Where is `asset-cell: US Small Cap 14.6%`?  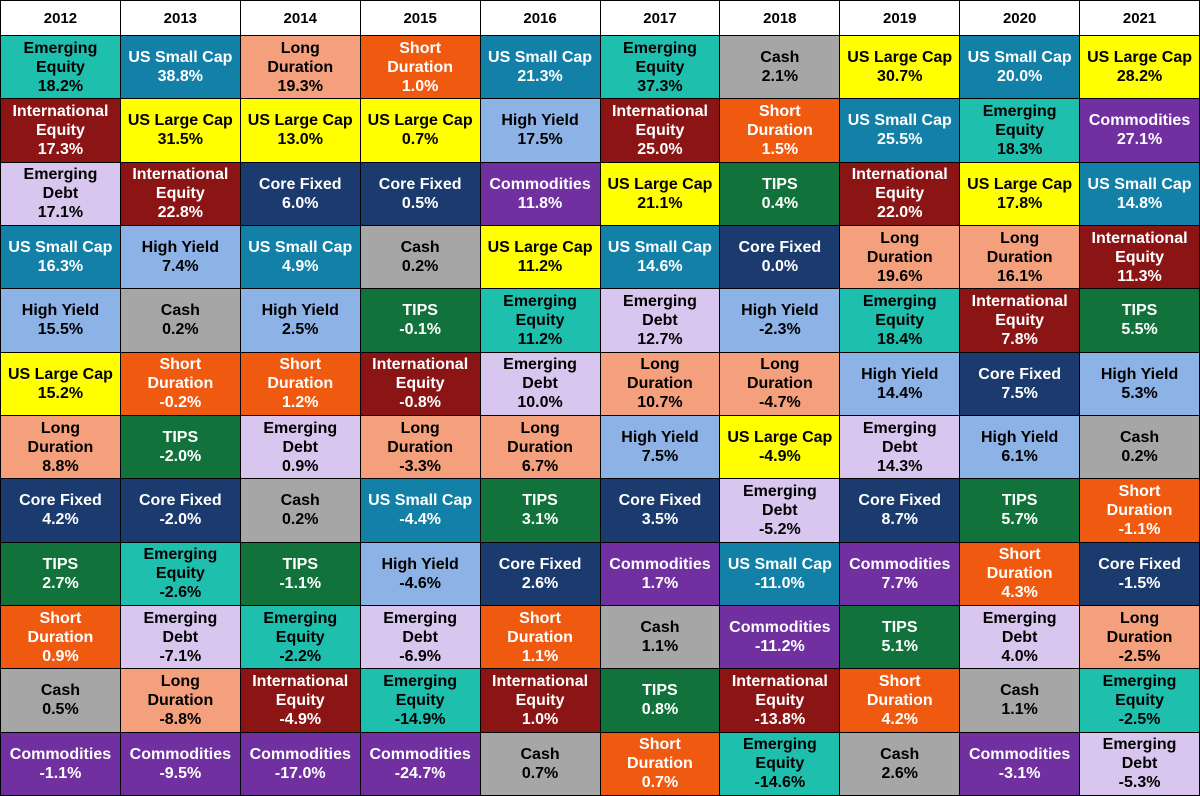 asset-cell: US Small Cap 14.6% is located at coordinates (660, 257).